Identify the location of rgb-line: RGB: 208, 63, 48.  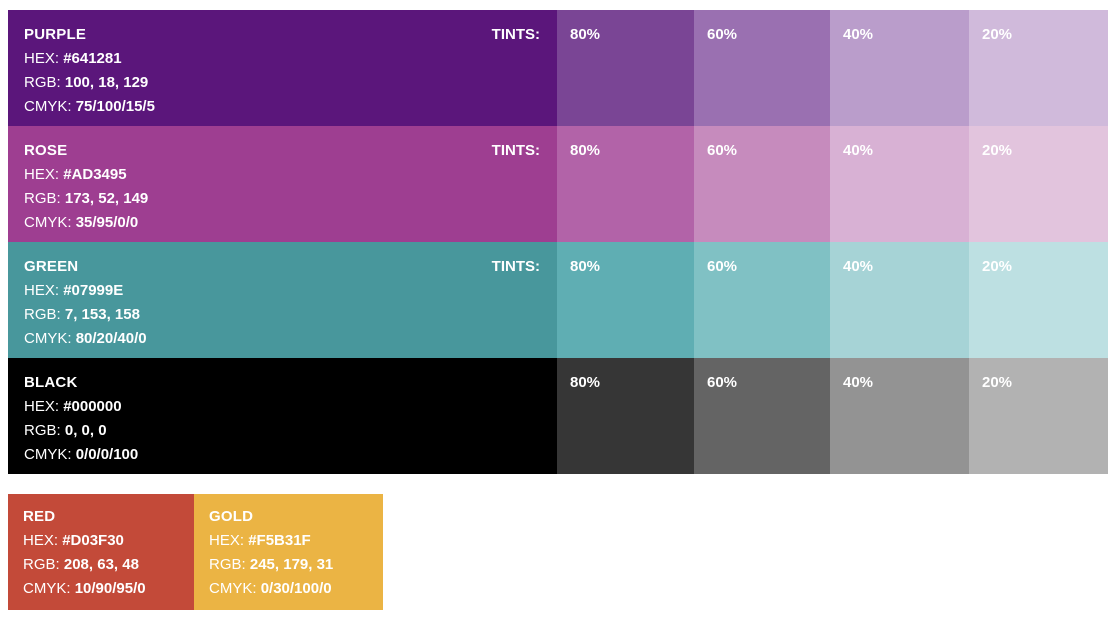
(81, 564).